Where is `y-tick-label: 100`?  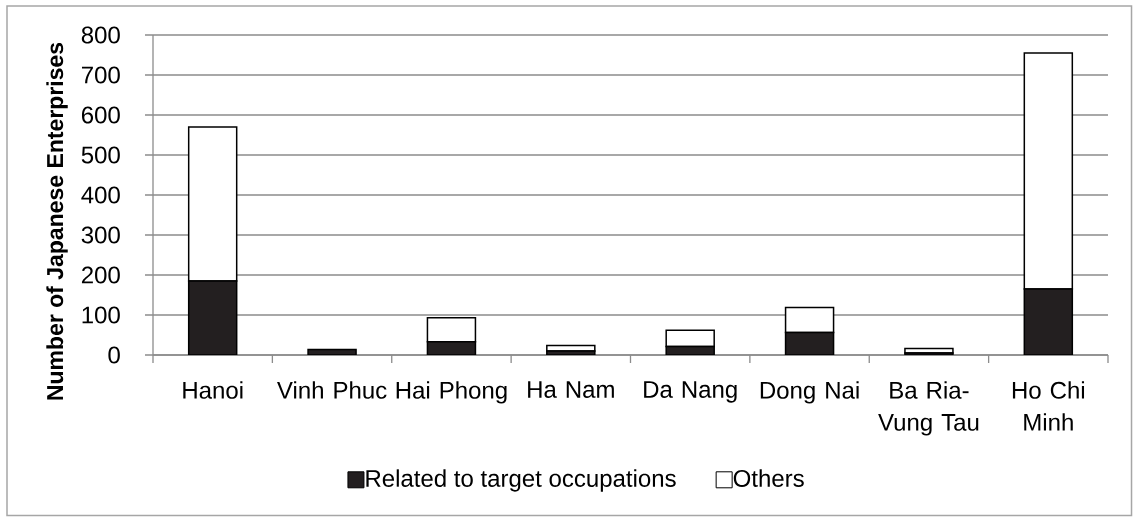
y-tick-label: 100 is located at coordinates (101, 315).